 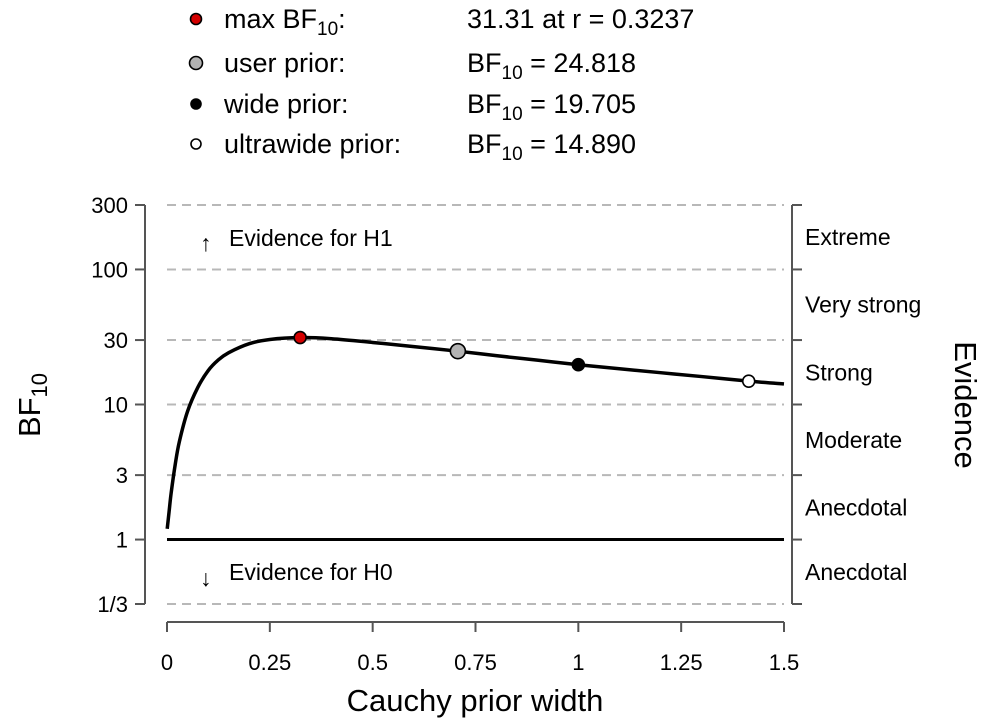 I want to click on y-axis-title-main: BF, so click(x=29, y=417).